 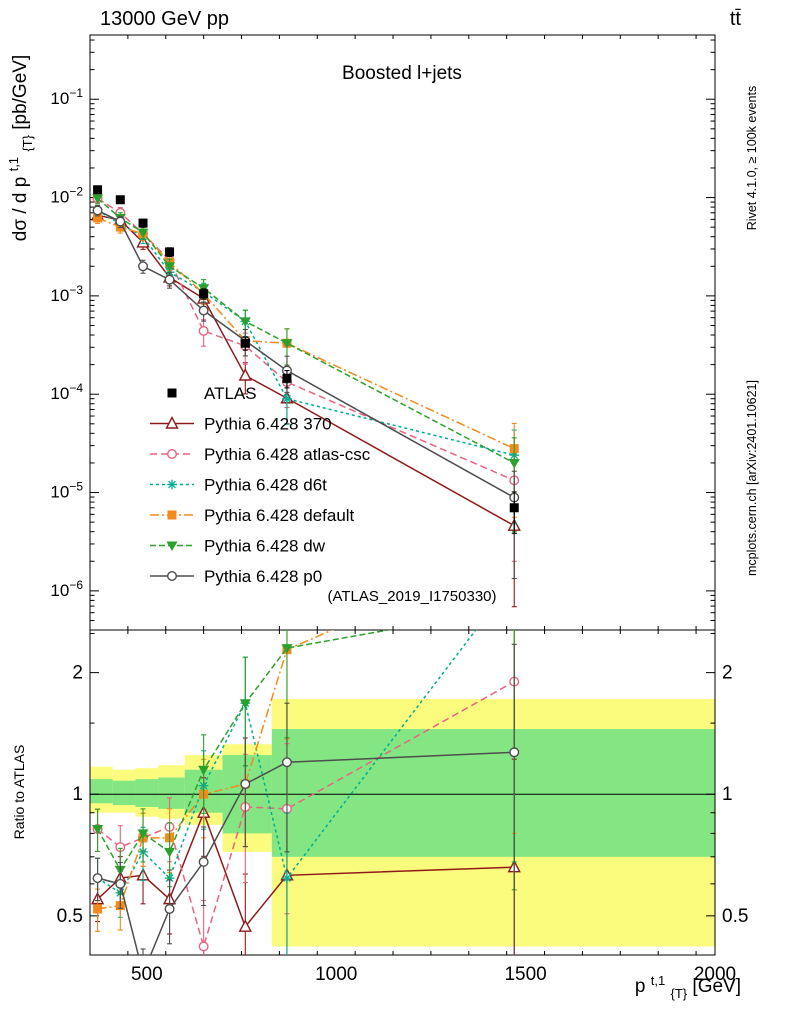 What do you see at coordinates (752, 158) in the screenshot?
I see `rivet-version-note: Rivet 4.1.0, ≥ 100k events` at bounding box center [752, 158].